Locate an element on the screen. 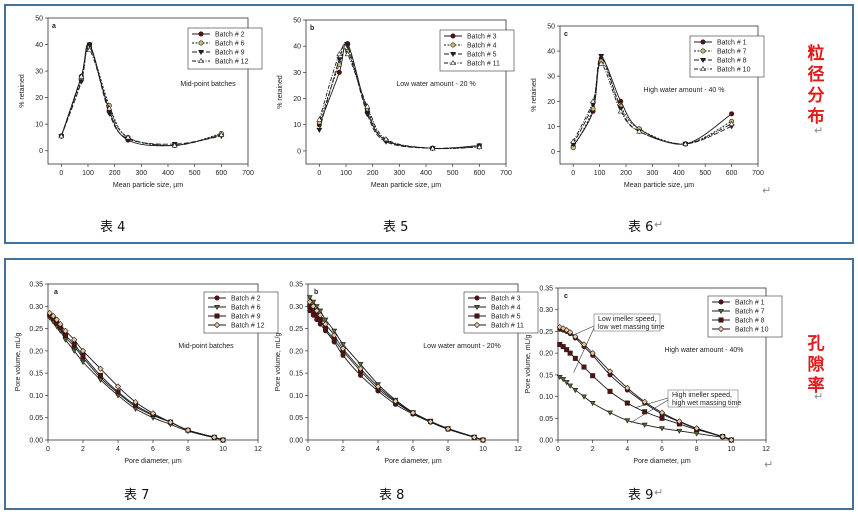 This screenshot has width=858, height=518. y-tick-label: 0.10 is located at coordinates (296, 396).